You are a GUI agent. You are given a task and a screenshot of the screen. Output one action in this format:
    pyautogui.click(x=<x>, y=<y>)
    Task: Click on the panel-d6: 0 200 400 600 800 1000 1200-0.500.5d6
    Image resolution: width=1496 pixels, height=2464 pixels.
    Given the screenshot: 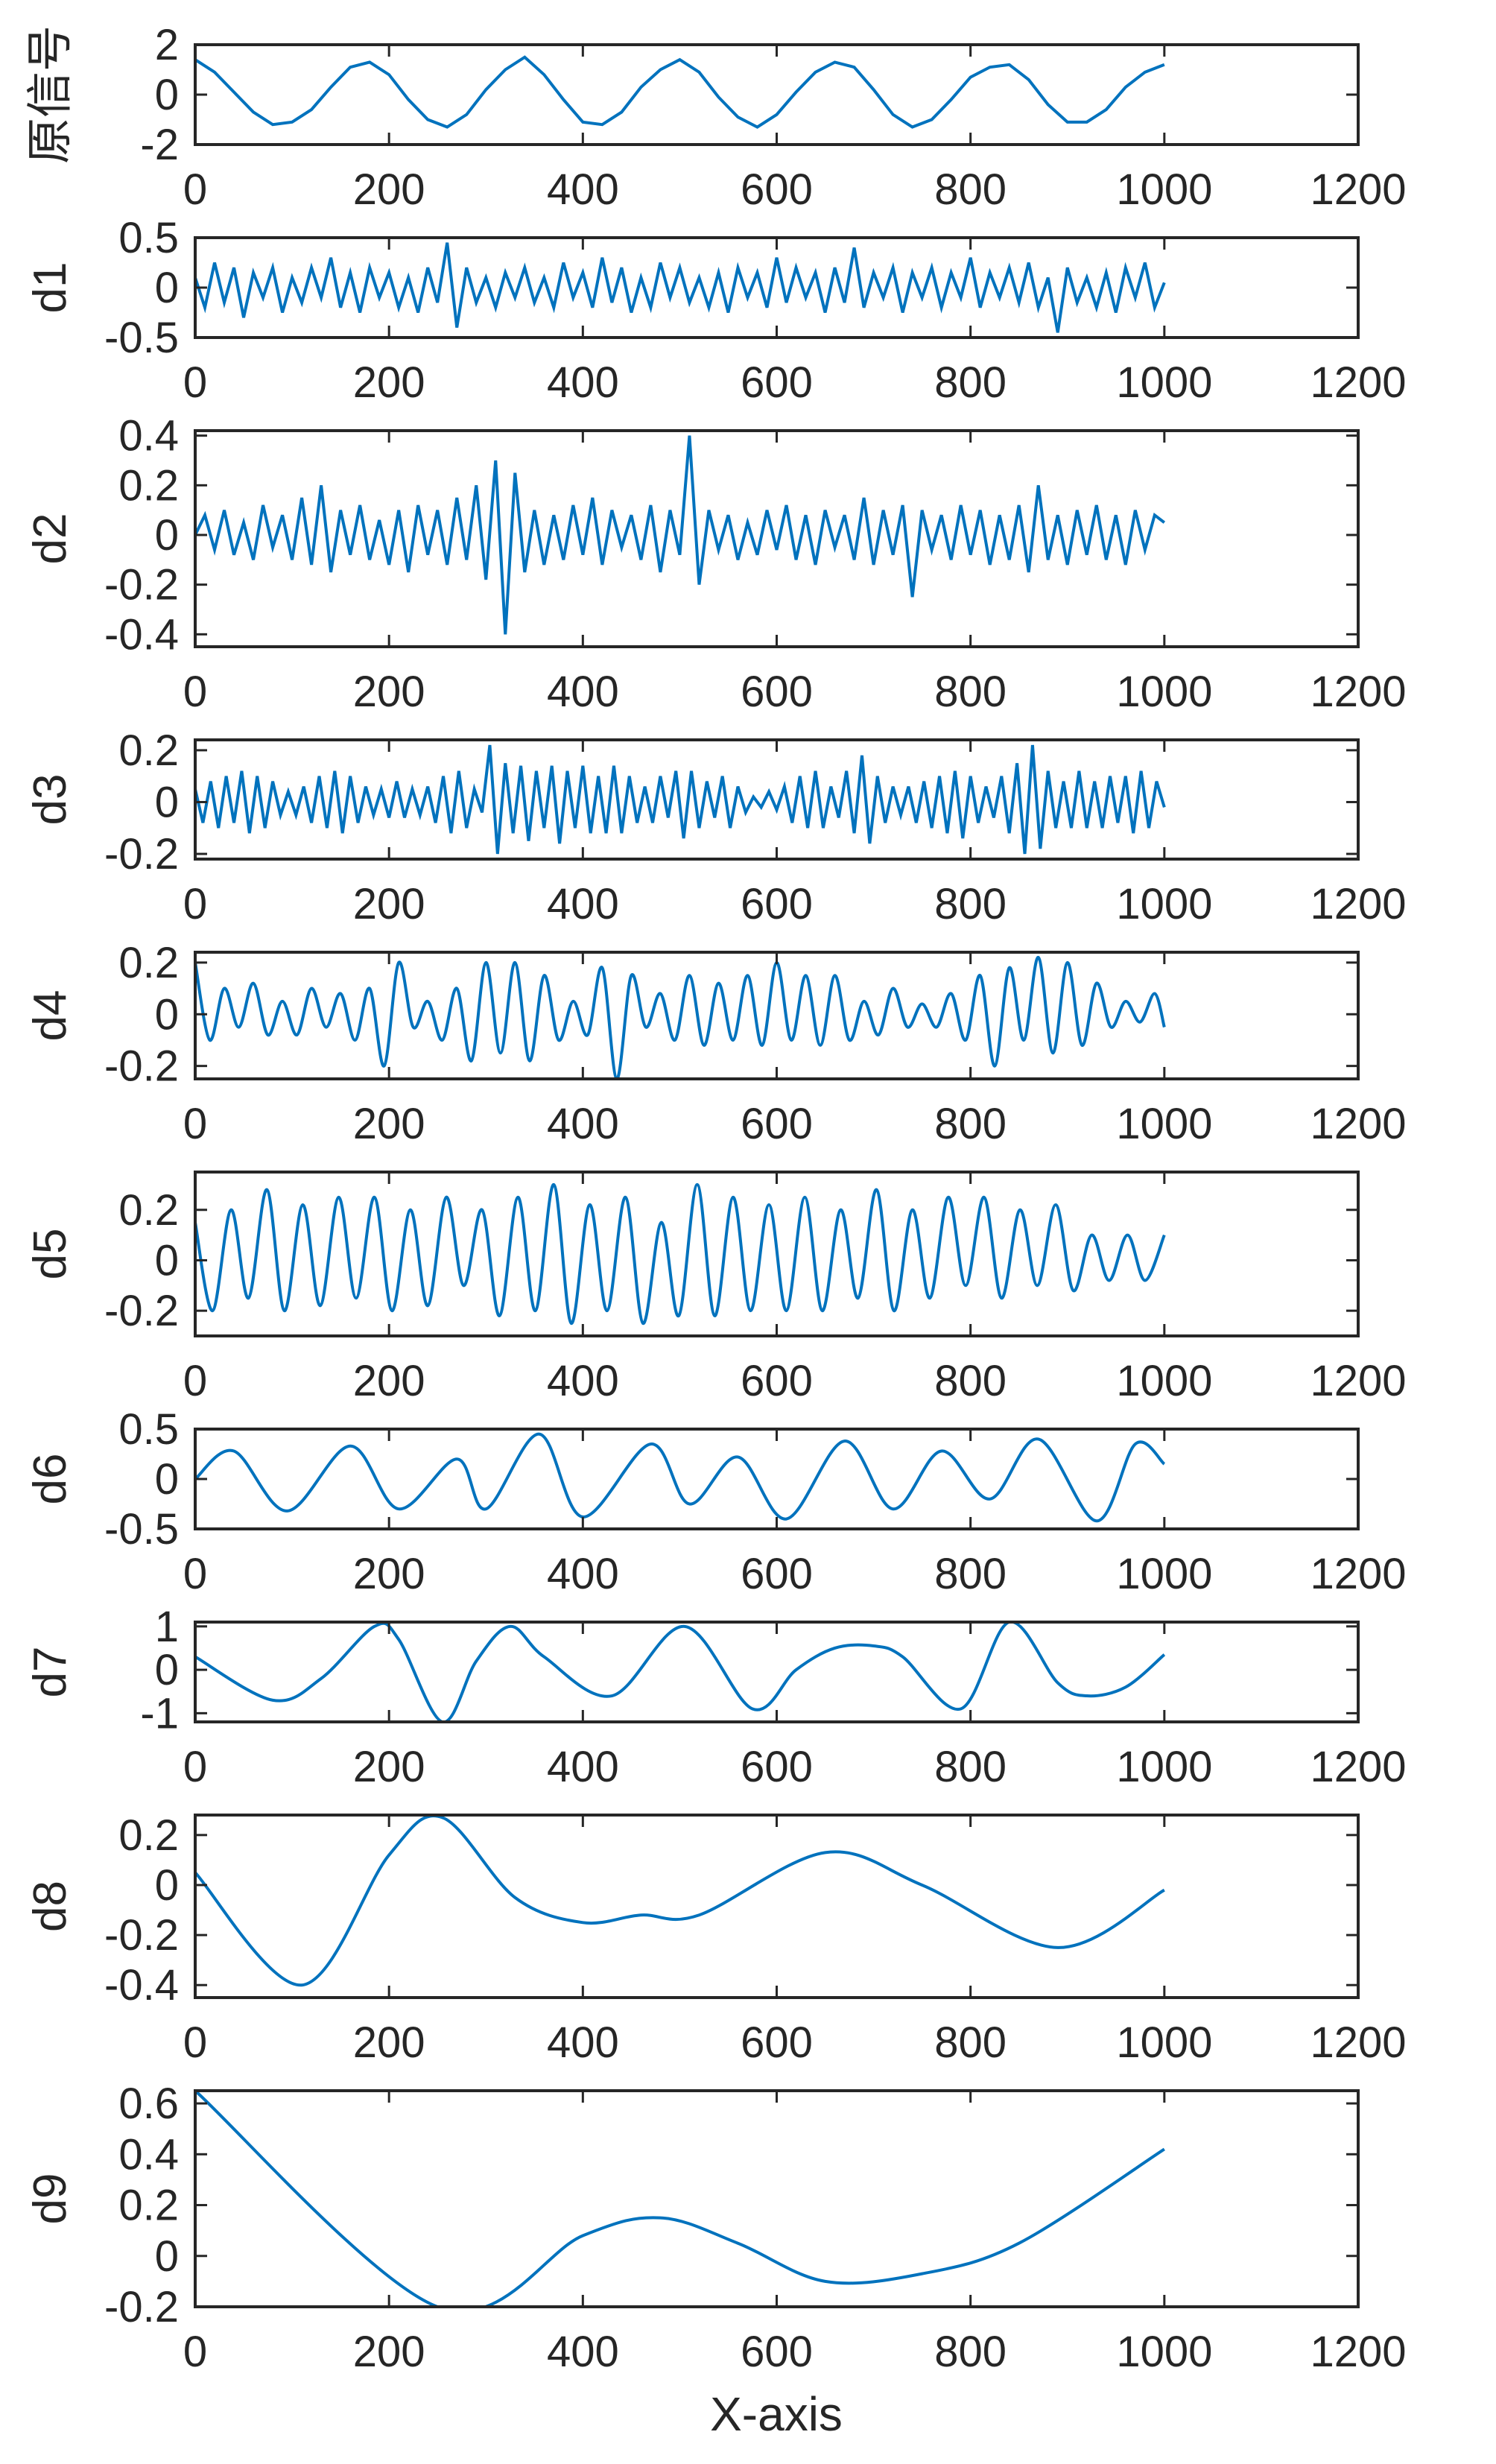 What is the action you would take?
    pyautogui.click(x=716, y=1501)
    